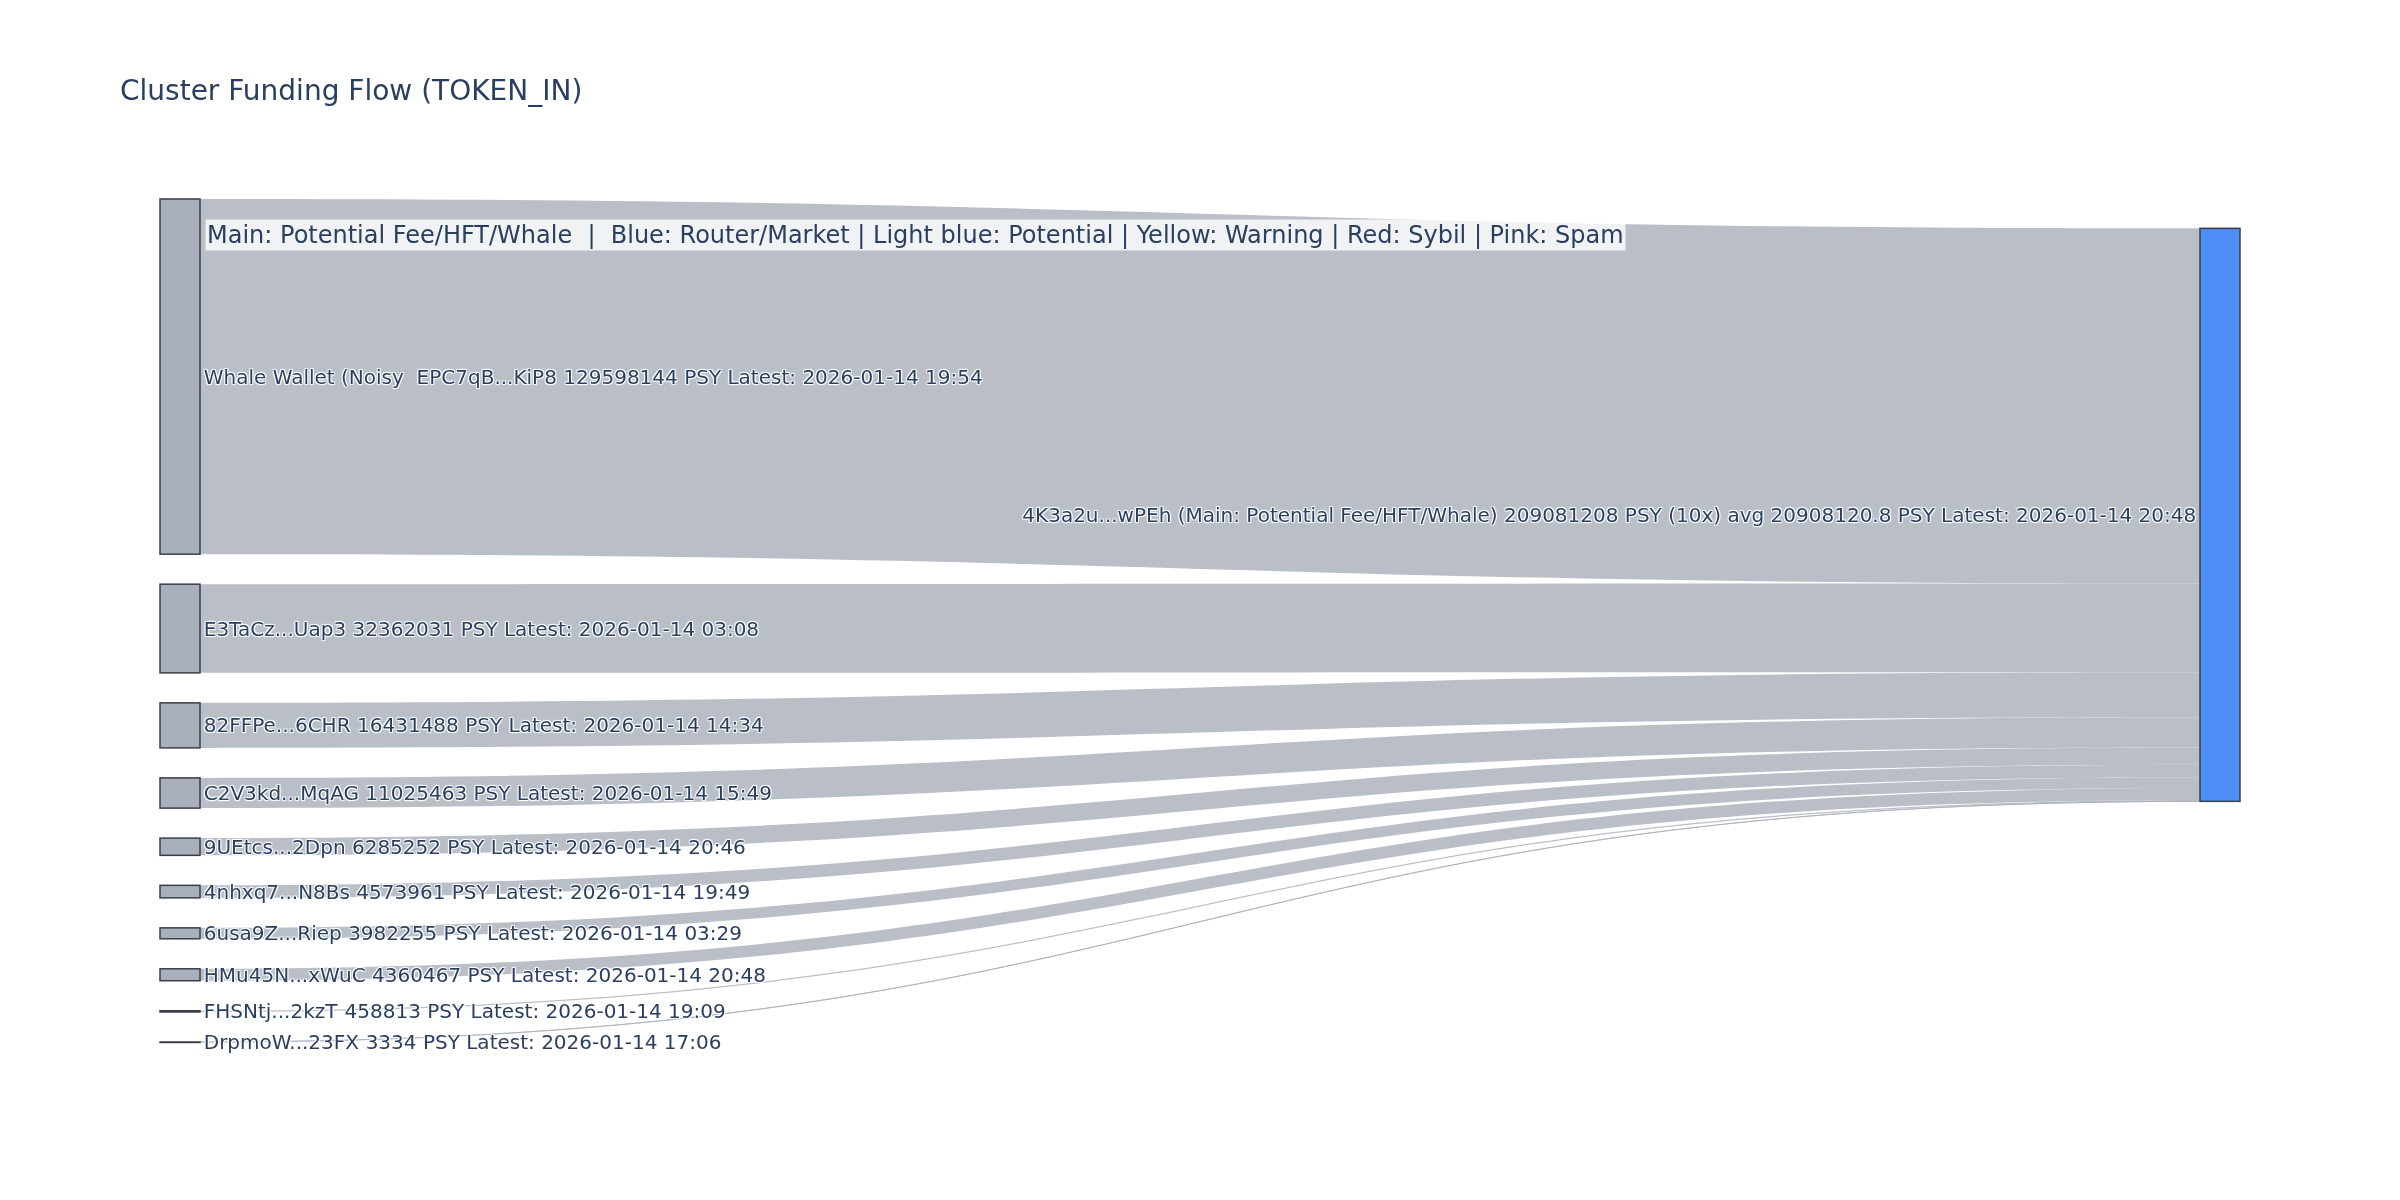 The height and width of the screenshot is (1200, 2400). I want to click on data-label: 4573961 PSY Latest: 2026-01-14 19:49, so click(553, 891).